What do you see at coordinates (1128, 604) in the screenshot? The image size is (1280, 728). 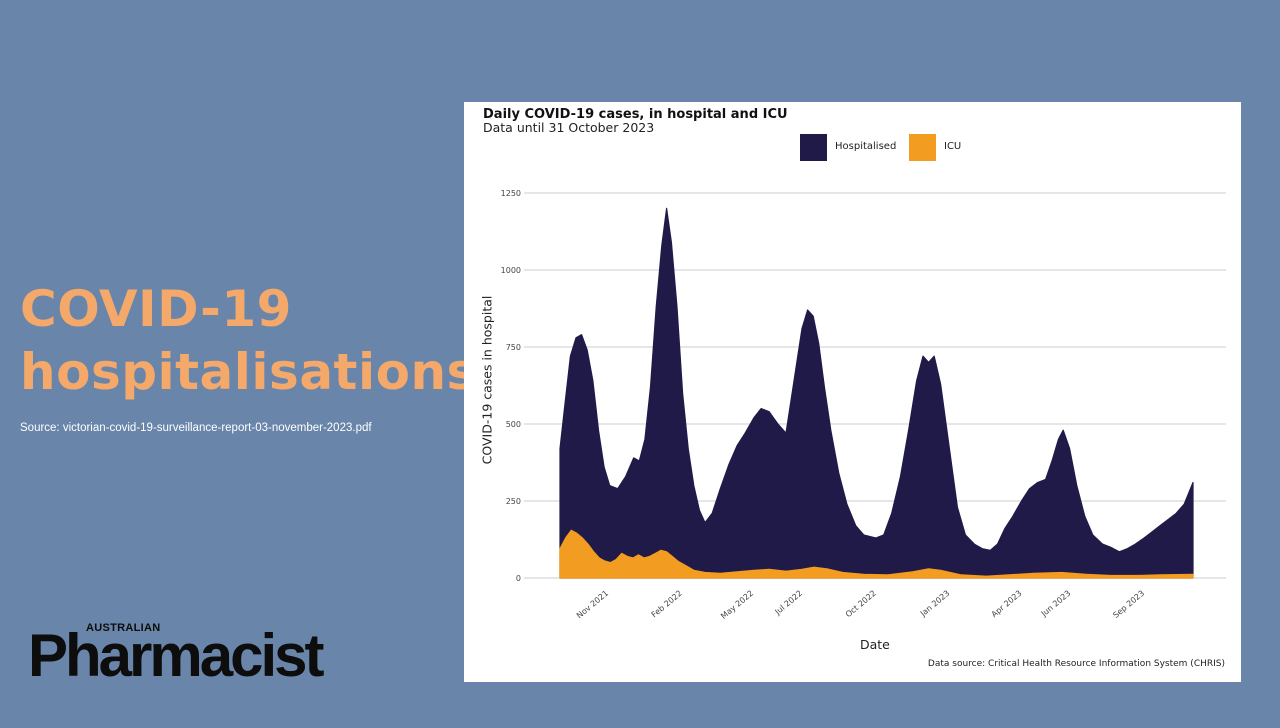 I see `x-tick-label: Sep 2023` at bounding box center [1128, 604].